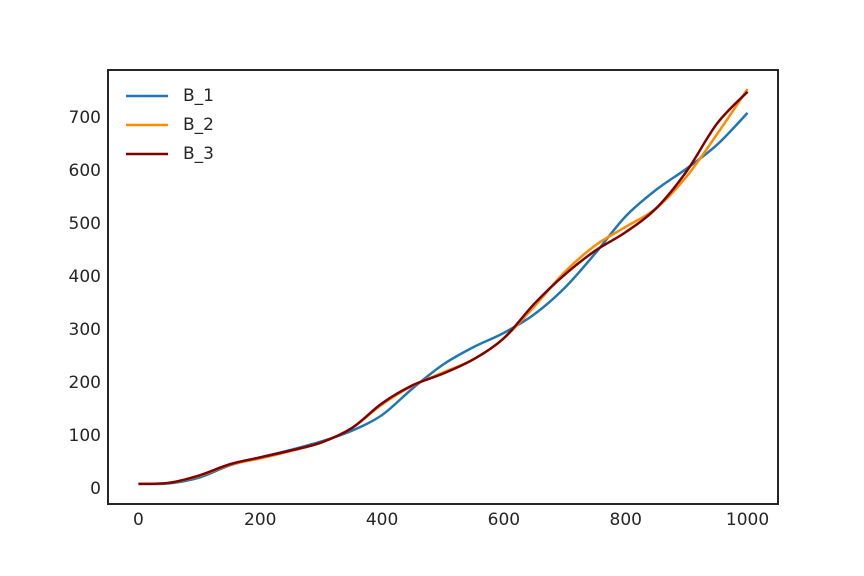 This screenshot has height=576, width=864. Describe the element at coordinates (85, 224) in the screenshot. I see `y-tick-label: 500` at that location.